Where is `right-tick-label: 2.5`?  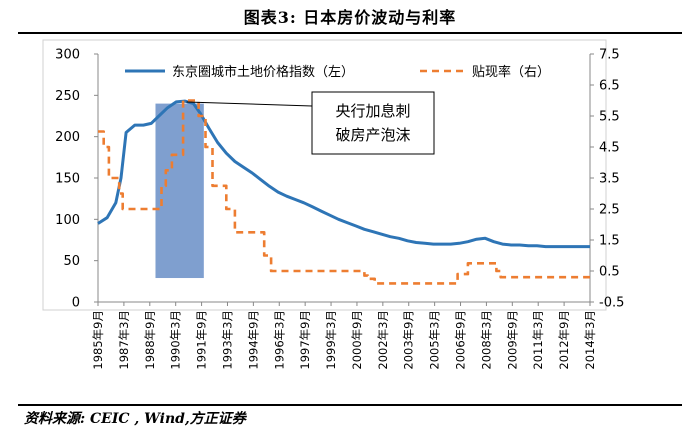
right-tick-label: 2.5 is located at coordinates (609, 210).